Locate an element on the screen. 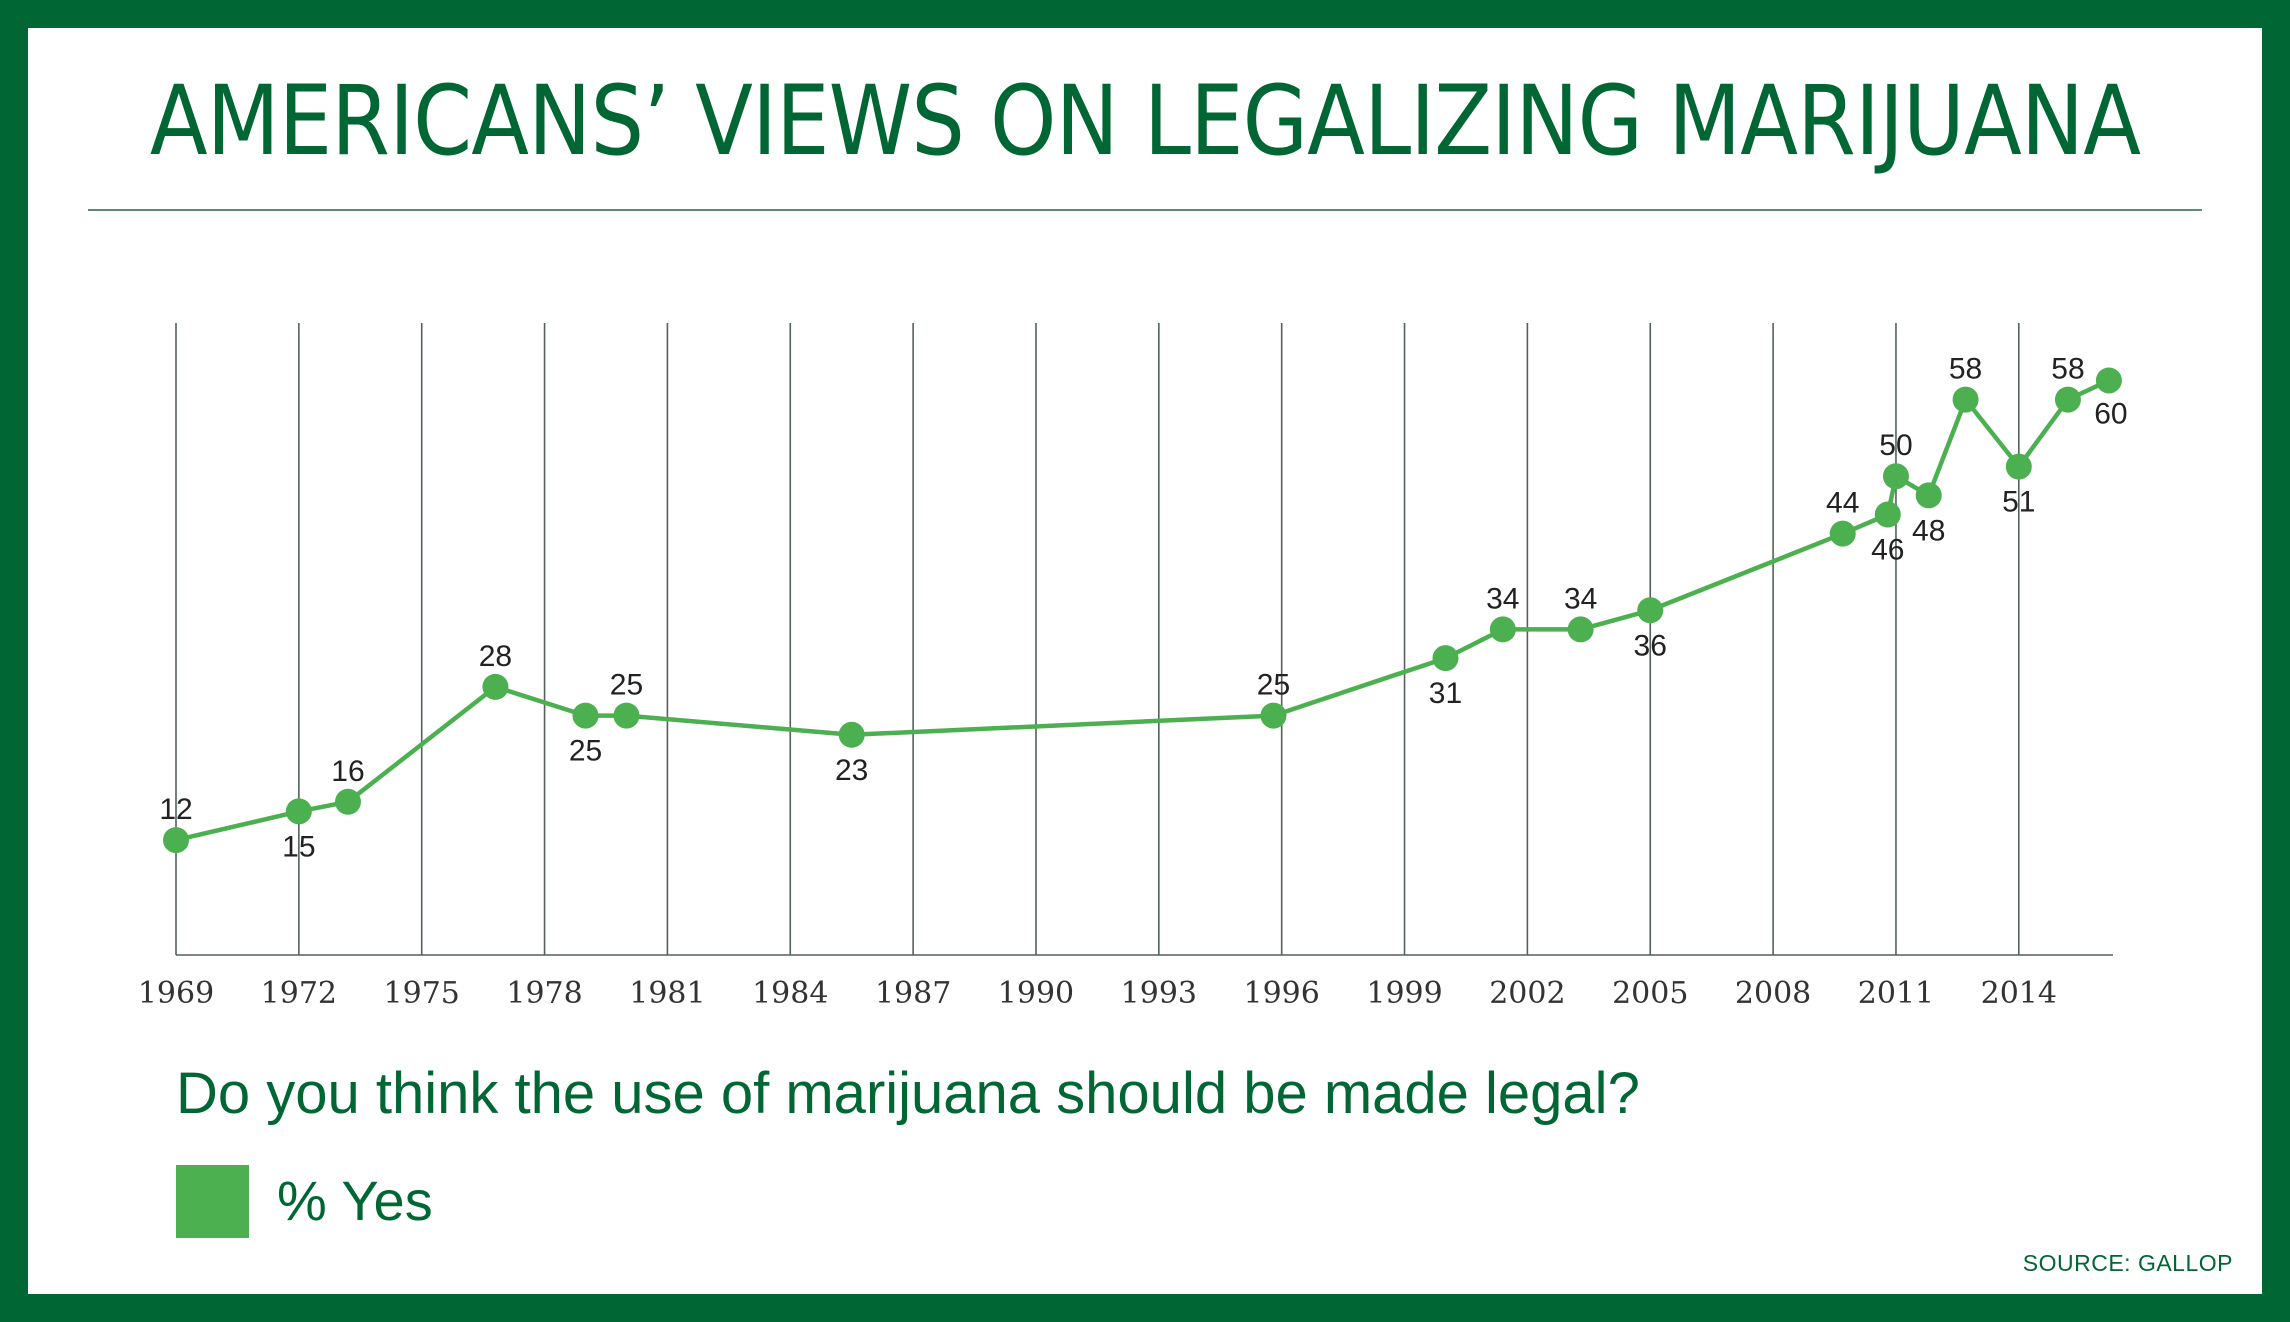  data-label-11: 36 is located at coordinates (1650, 645).